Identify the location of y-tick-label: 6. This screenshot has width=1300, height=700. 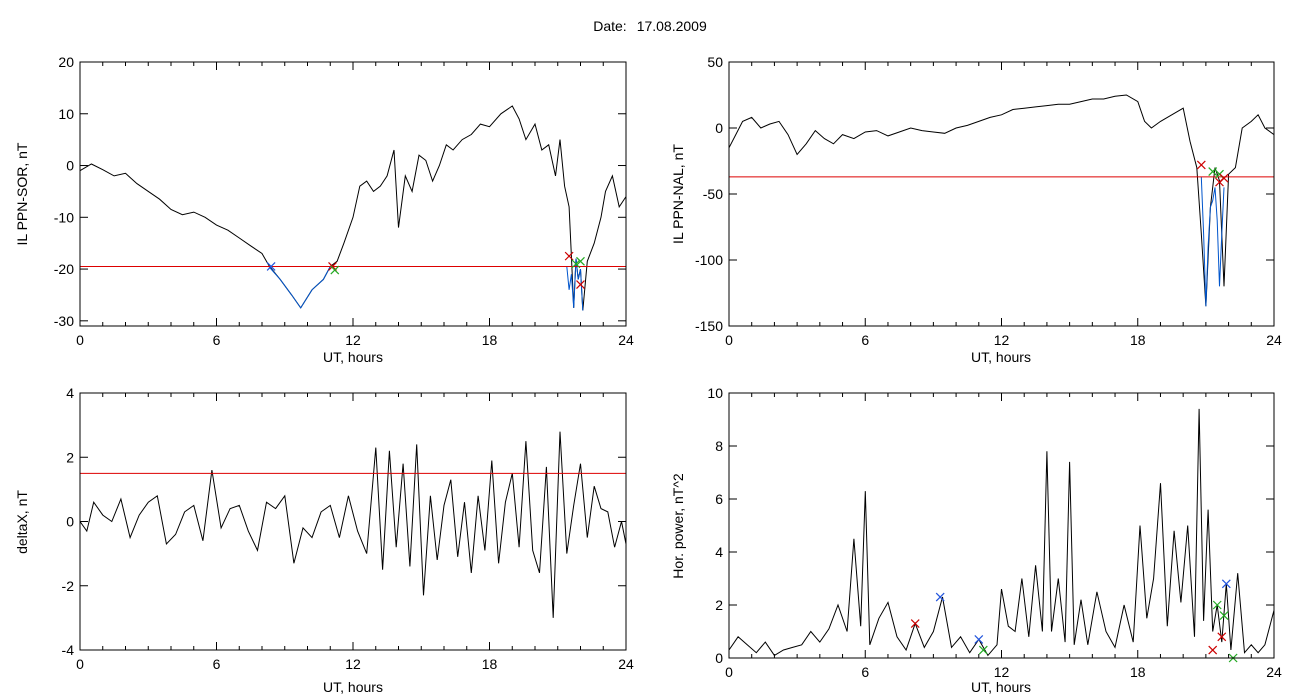
(719, 499).